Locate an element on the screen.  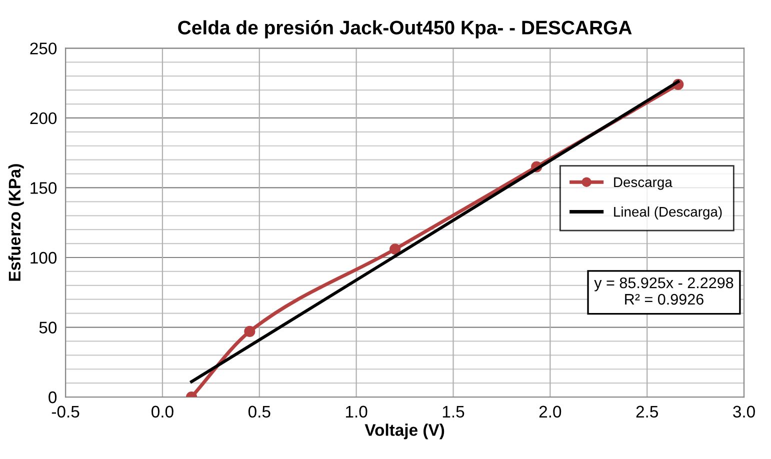
x-tick-label: 1.5 is located at coordinates (453, 412).